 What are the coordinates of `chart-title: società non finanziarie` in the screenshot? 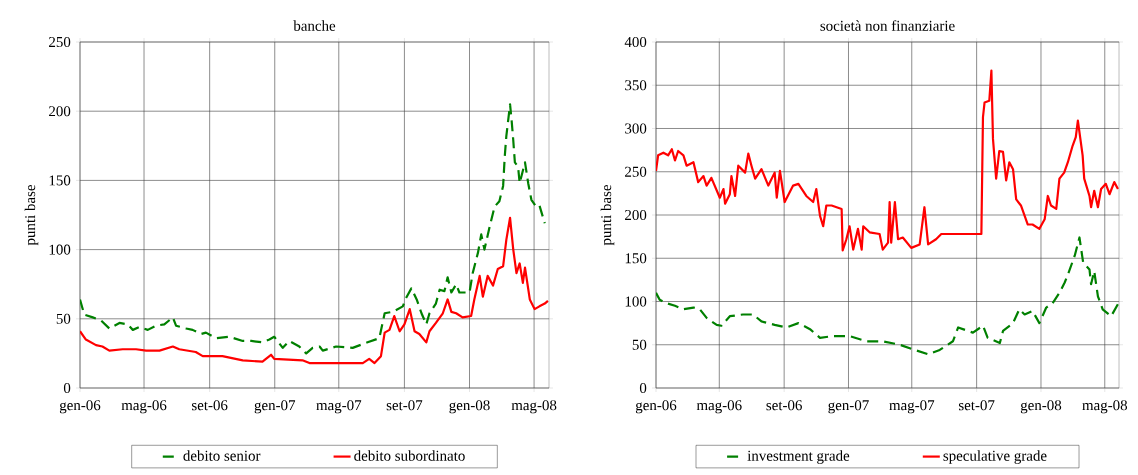 It's located at (887, 25).